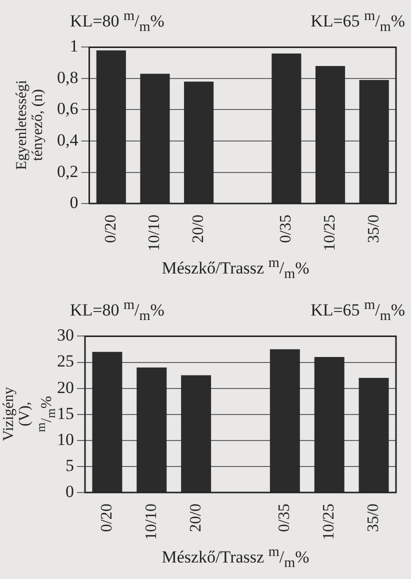 The width and height of the screenshot is (411, 579). Describe the element at coordinates (67, 171) in the screenshot. I see `y-tick-label: 0,2` at that location.